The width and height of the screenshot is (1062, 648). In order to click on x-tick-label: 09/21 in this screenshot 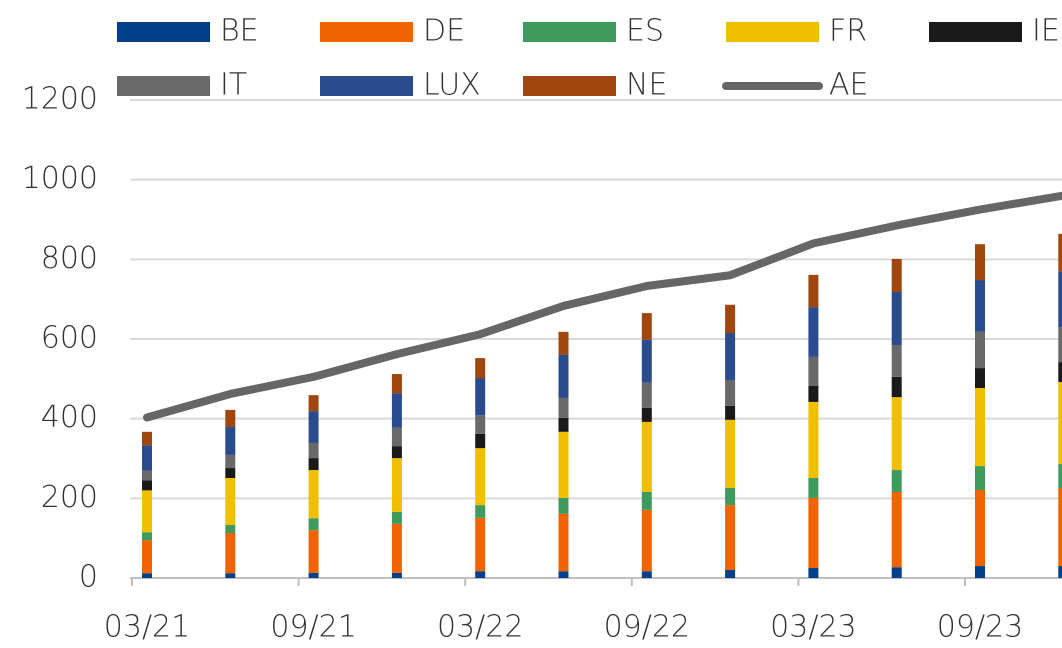, I will do `click(313, 627)`.